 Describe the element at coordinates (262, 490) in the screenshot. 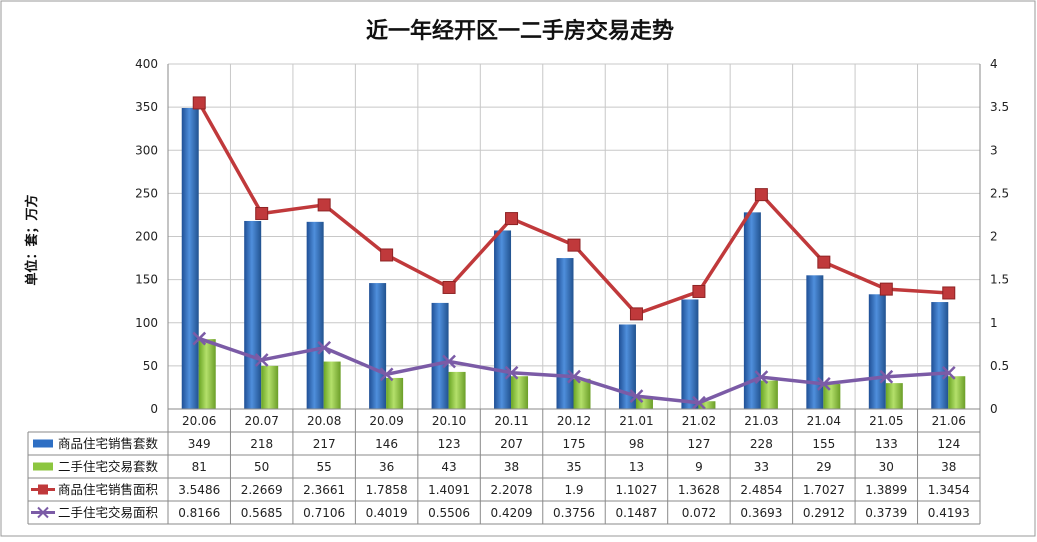

I see `data-table-cell: 2.2669` at that location.